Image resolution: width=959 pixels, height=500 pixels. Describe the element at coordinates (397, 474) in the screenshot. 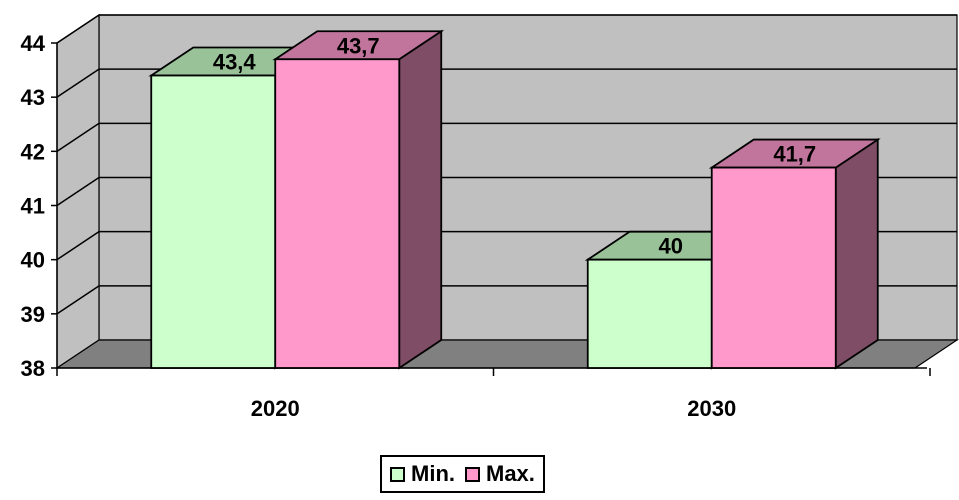

I see `legend-swatch-min` at that location.